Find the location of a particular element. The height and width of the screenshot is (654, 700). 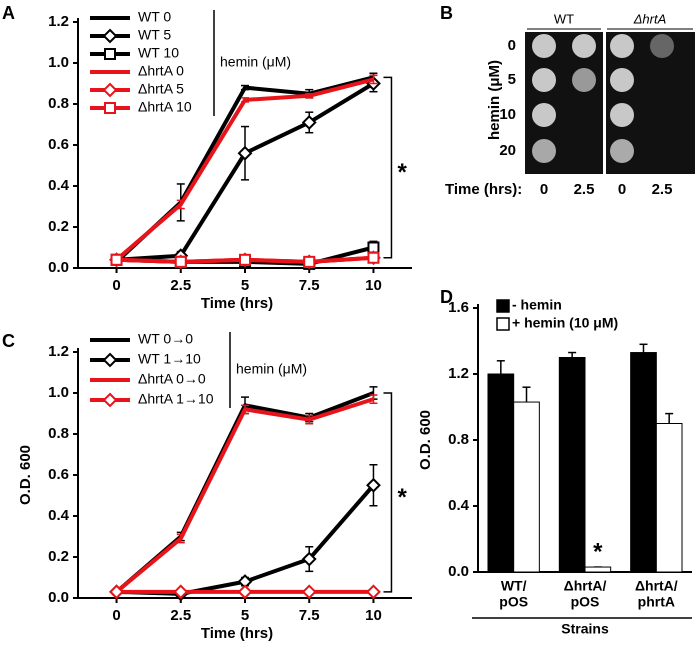

time-label: Time (hrs): is located at coordinates (483, 189).